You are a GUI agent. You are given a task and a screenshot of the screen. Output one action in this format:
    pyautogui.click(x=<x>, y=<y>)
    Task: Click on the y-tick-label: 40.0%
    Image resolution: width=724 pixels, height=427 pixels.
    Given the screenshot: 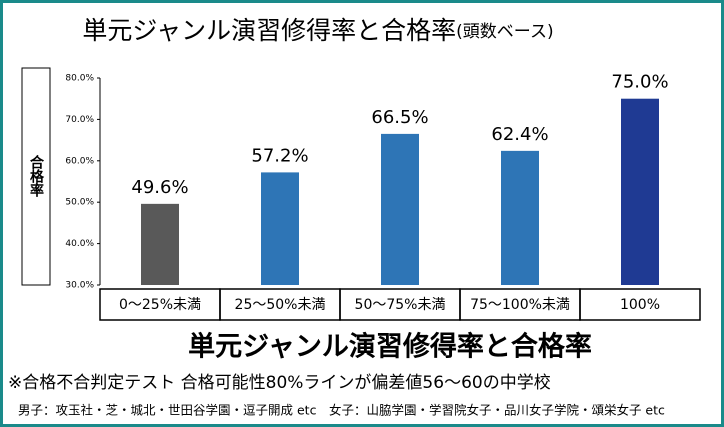 What is the action you would take?
    pyautogui.click(x=79, y=244)
    